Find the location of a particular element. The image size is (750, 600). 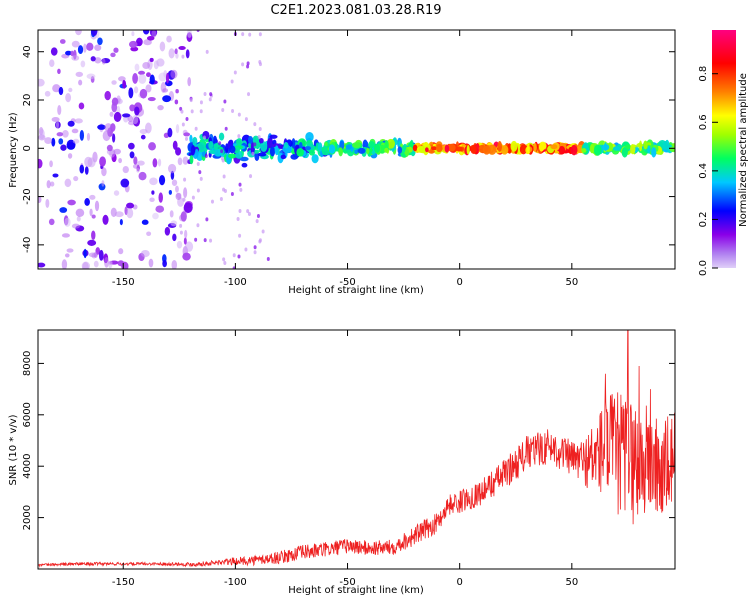

y-tick-label: 2000 is located at coordinates (27, 517).